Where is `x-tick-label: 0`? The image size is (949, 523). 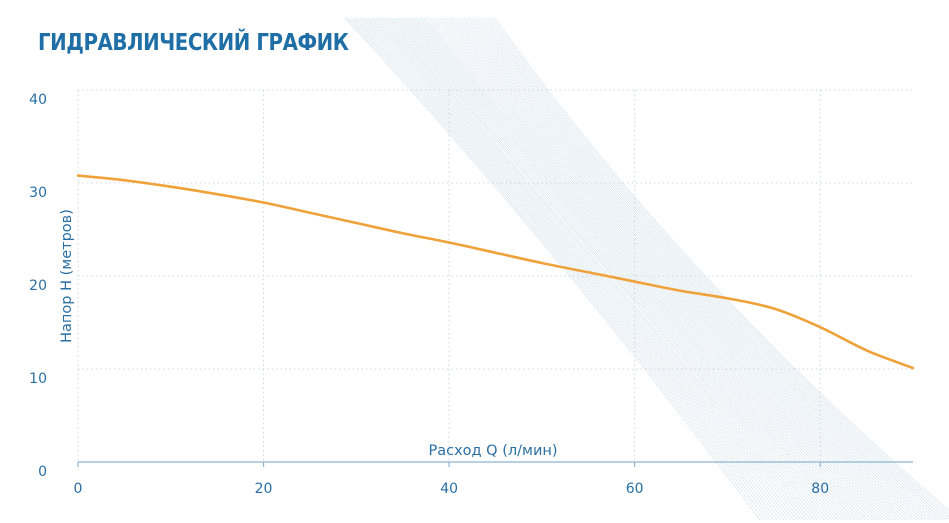
x-tick-label: 0 is located at coordinates (78, 489).